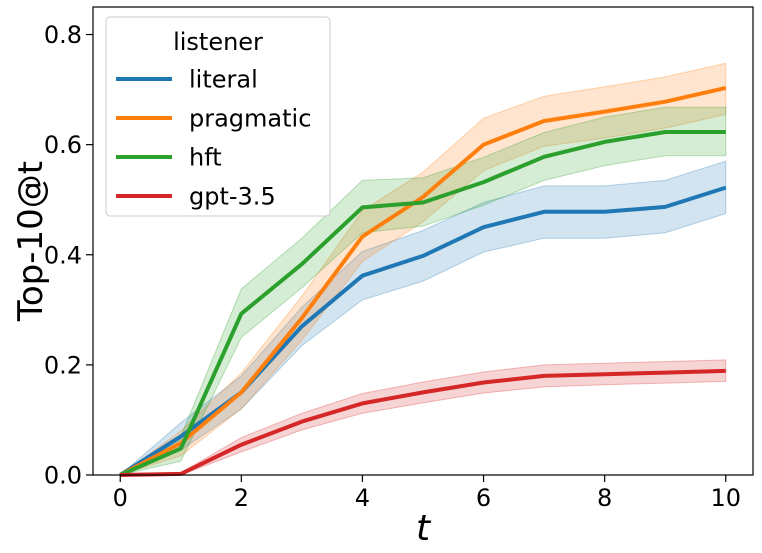 This screenshot has height=553, width=762. What do you see at coordinates (223, 80) in the screenshot?
I see `legend-label-literal: literal` at bounding box center [223, 80].